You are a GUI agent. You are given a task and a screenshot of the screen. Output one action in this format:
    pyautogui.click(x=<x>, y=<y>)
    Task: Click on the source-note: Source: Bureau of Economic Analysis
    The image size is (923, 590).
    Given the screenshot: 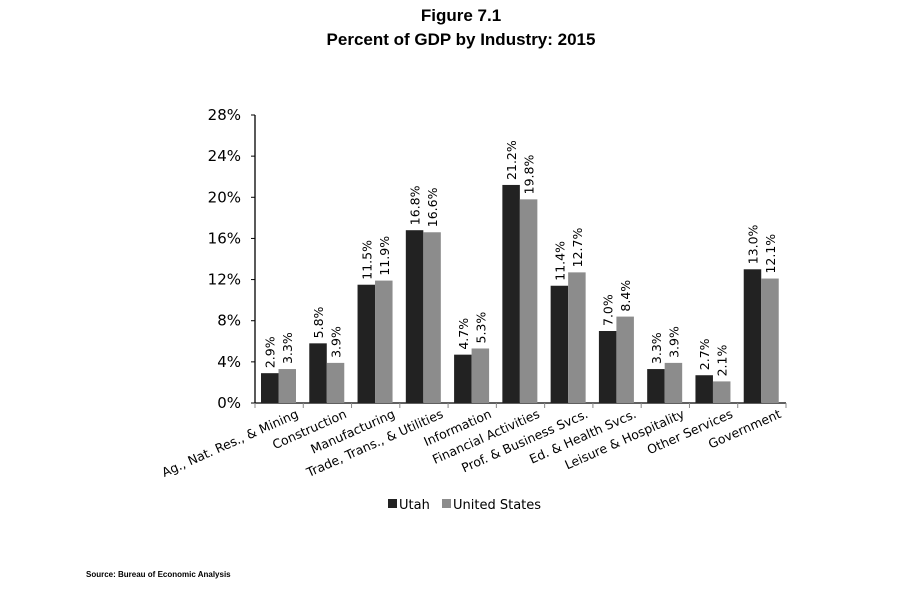 What is the action you would take?
    pyautogui.click(x=158, y=574)
    